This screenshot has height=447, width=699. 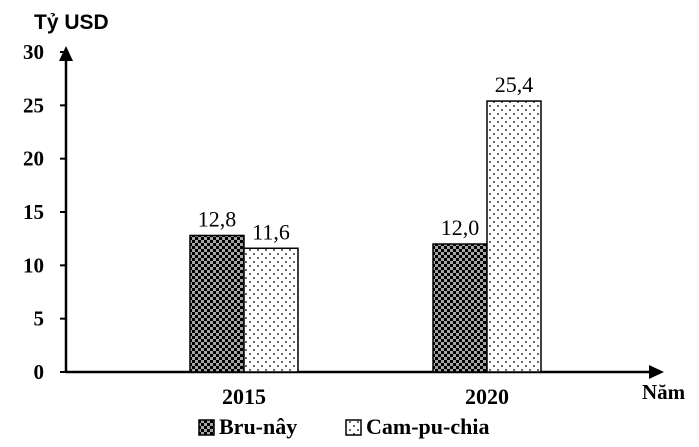 What do you see at coordinates (33, 52) in the screenshot?
I see `y-tick-label: 30` at bounding box center [33, 52].